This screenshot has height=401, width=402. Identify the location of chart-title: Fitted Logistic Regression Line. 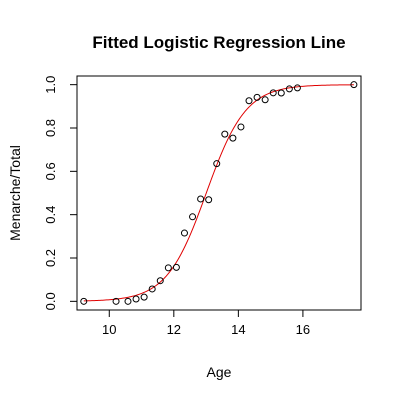
(218, 42).